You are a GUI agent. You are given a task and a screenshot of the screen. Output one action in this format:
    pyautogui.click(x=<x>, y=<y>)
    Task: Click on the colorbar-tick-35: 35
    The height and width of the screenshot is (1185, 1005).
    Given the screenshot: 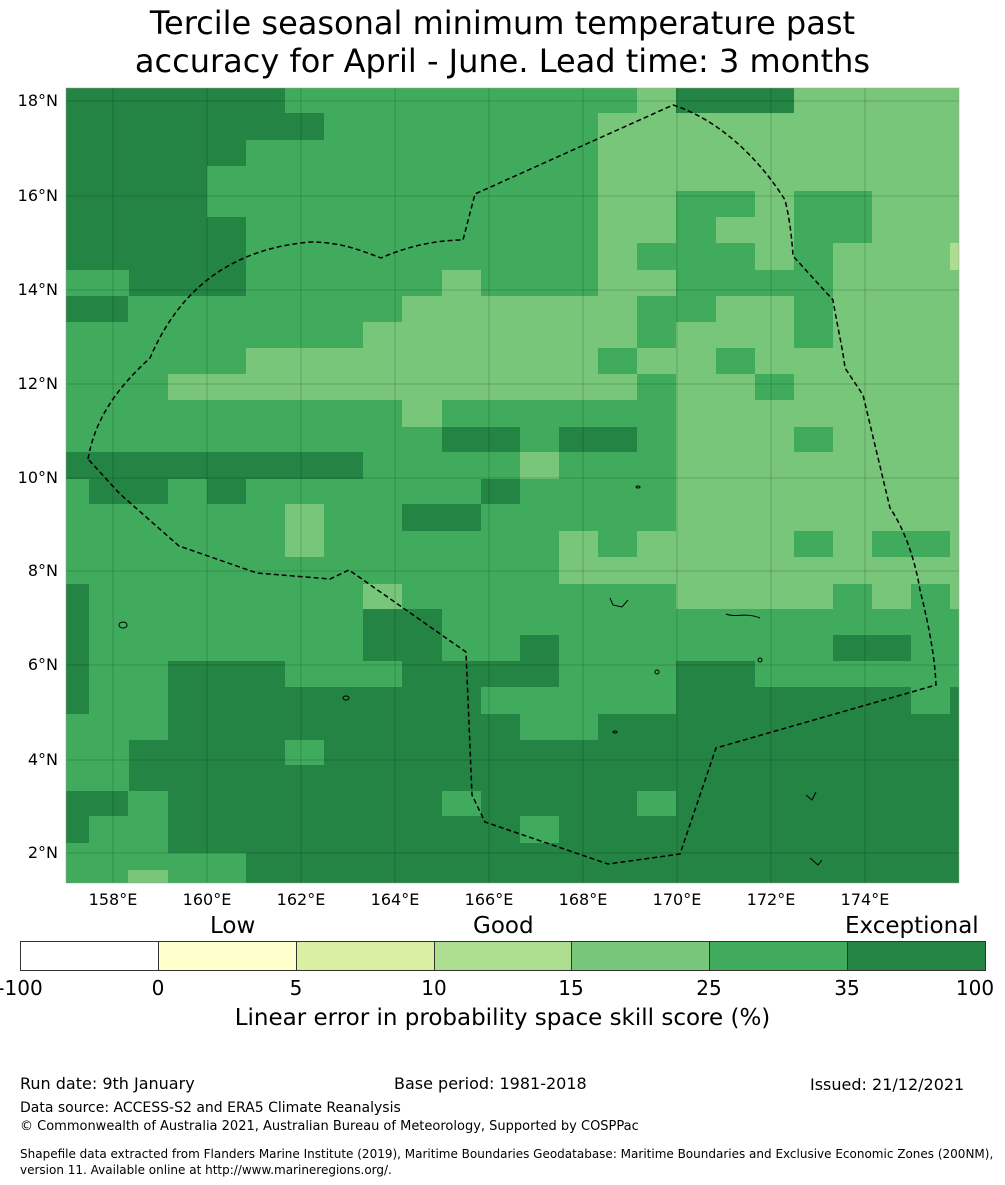 What is the action you would take?
    pyautogui.click(x=847, y=988)
    